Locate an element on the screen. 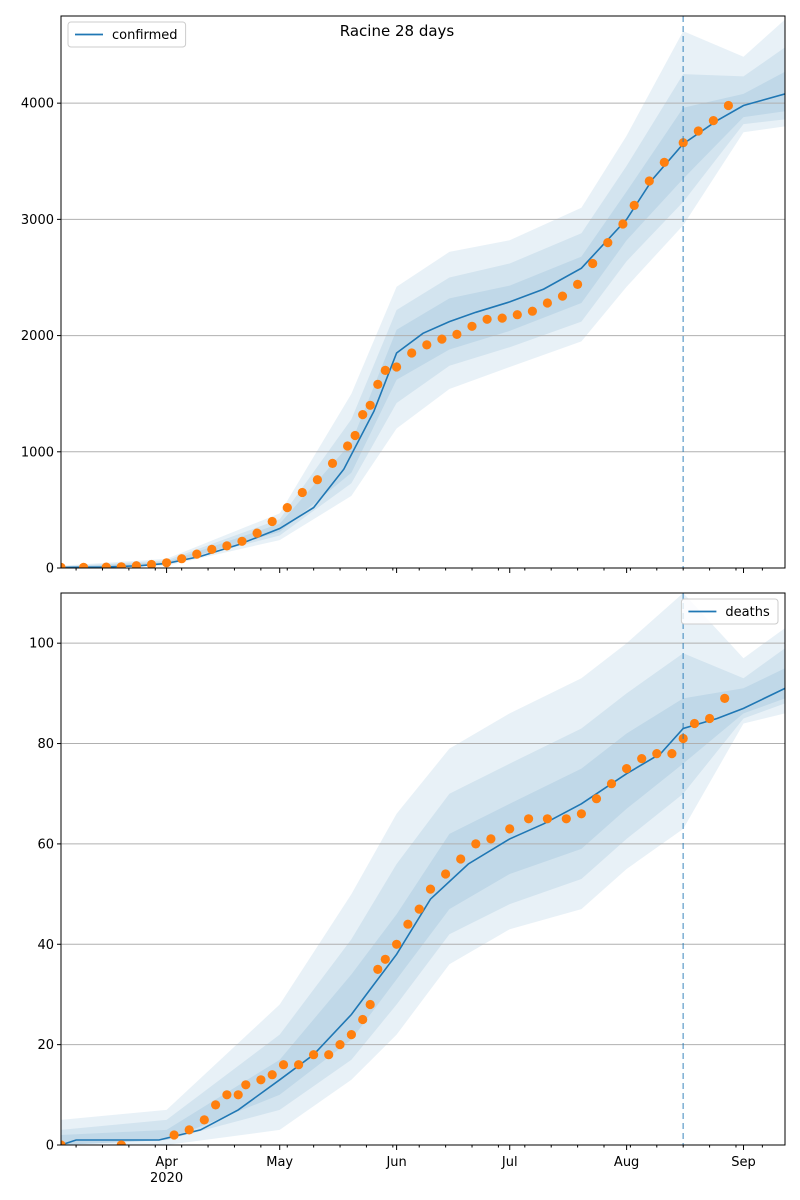 This screenshot has width=800, height=1200. y-tick-label: 40 is located at coordinates (45, 945).